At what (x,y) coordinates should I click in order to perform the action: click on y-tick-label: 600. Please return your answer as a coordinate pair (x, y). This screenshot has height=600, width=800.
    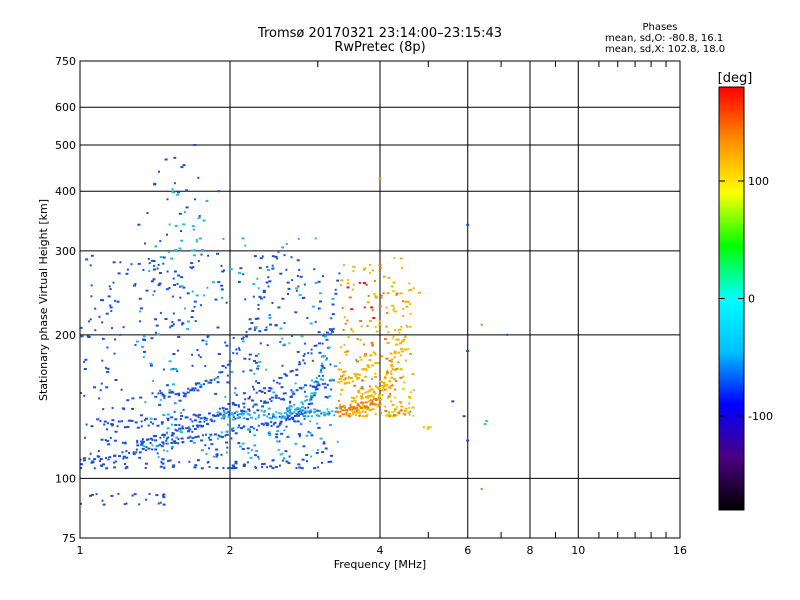
    Looking at the image, I should click on (65, 107).